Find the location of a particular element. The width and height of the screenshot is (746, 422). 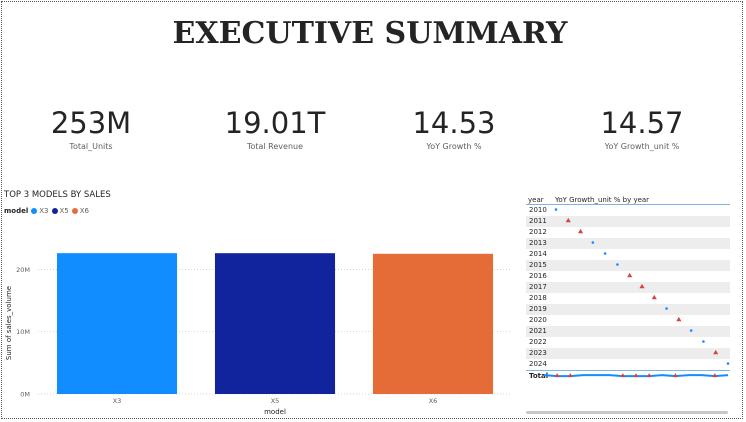

legend-item-x3: X3 is located at coordinates (40, 211).